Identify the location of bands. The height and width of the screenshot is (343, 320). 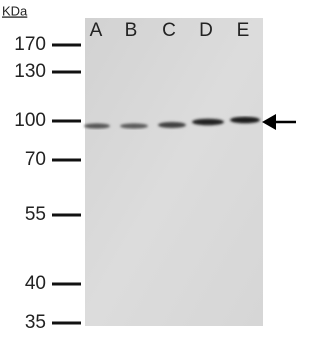
(172, 122).